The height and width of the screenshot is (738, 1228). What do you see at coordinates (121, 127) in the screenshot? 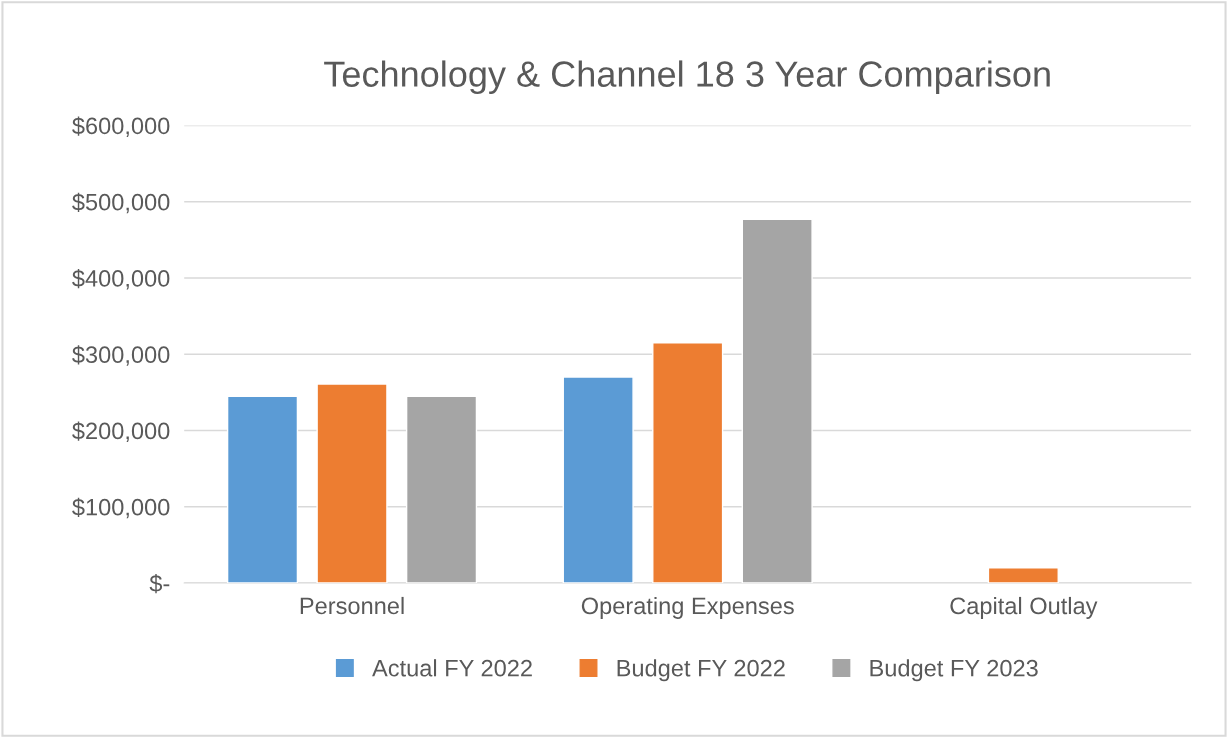
I see `y-tick-label: $600,000` at bounding box center [121, 127].